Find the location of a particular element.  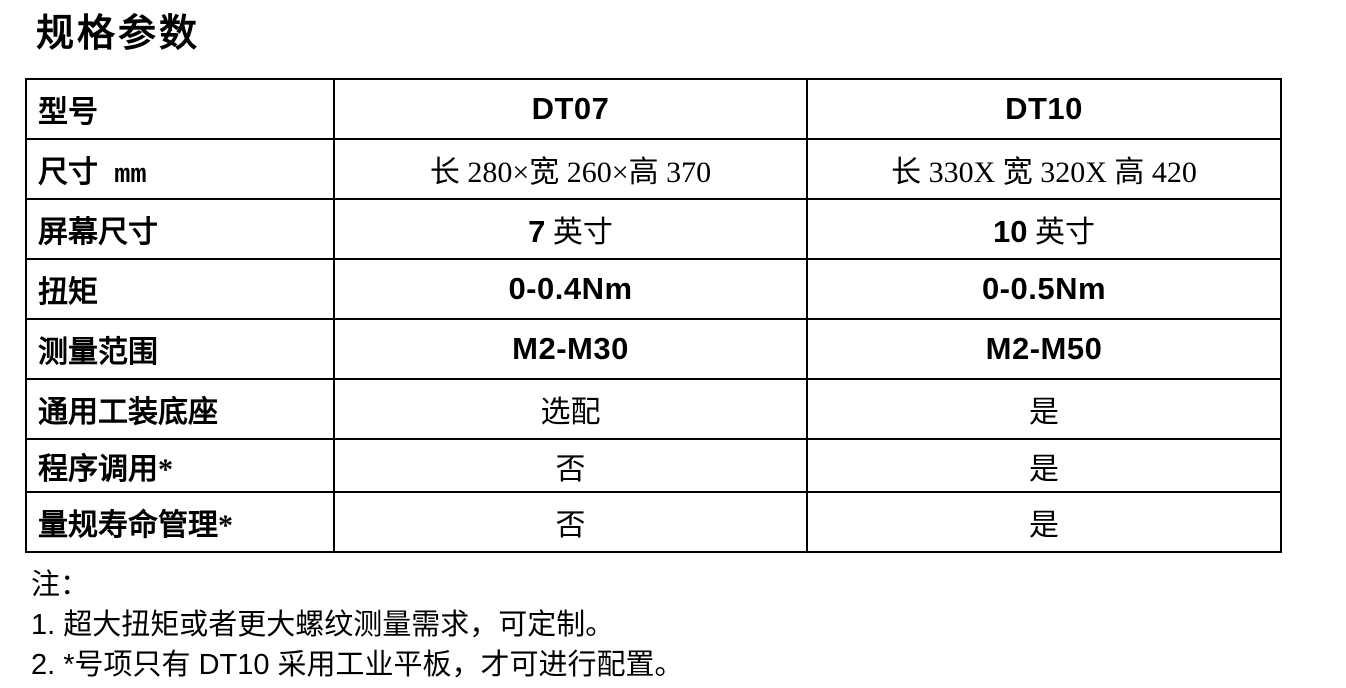

table-row-model: 型号 DT07 DT10 is located at coordinates (653, 109).